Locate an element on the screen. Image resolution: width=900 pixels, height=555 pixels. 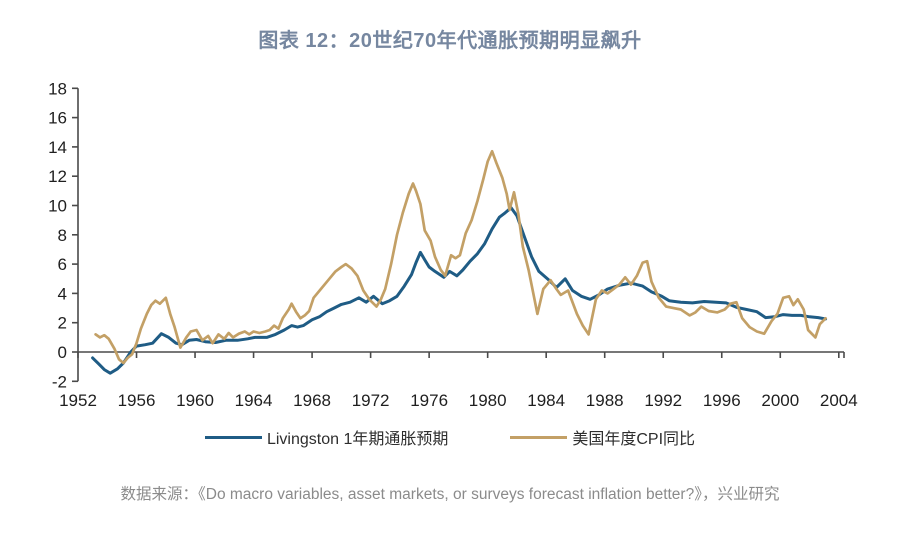
y-tick-label: 4 is located at coordinates (62, 293).